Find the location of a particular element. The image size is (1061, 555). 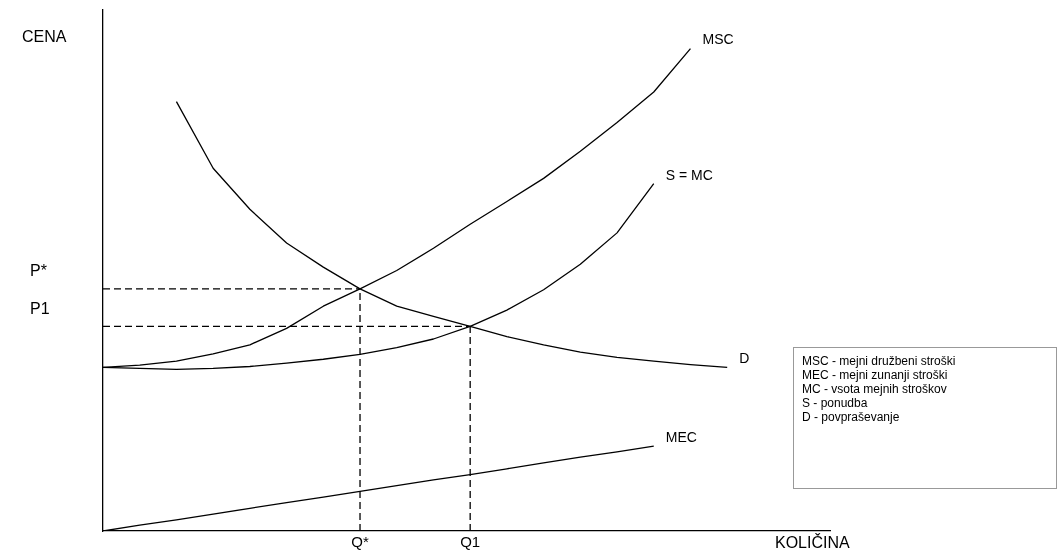

series-label: MEC is located at coordinates (681, 436).